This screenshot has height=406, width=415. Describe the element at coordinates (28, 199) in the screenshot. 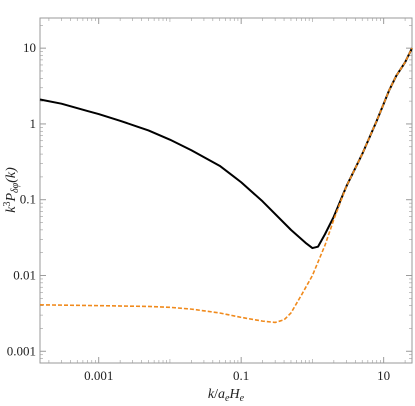

I see `y-tick-label: 0.1` at that location.